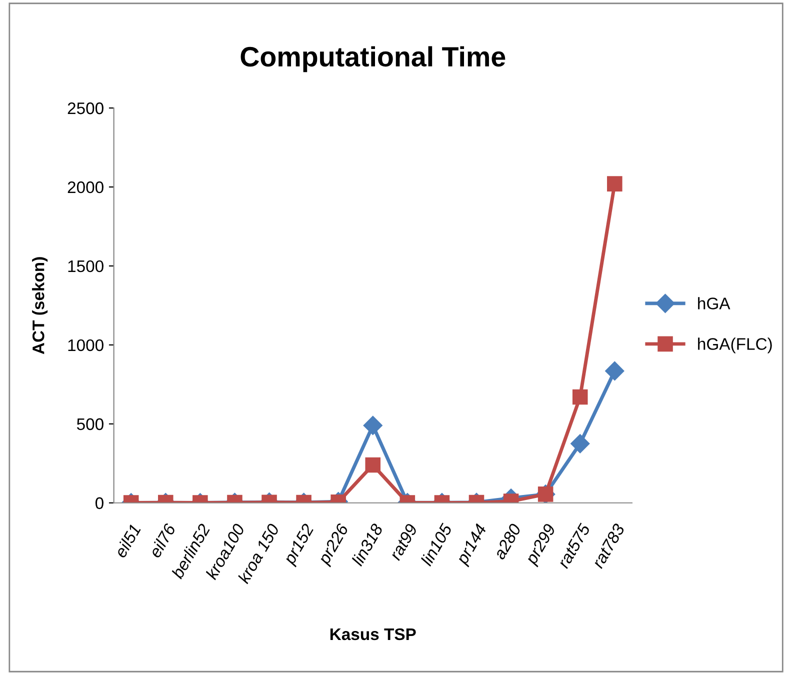  I want to click on legend-label: hGA(FLC), so click(735, 346).